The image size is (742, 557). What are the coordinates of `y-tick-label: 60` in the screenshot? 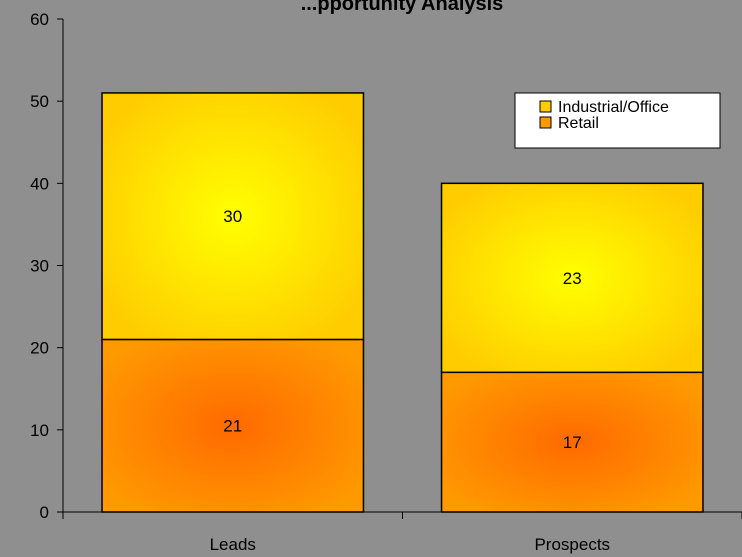 It's located at (39, 19).